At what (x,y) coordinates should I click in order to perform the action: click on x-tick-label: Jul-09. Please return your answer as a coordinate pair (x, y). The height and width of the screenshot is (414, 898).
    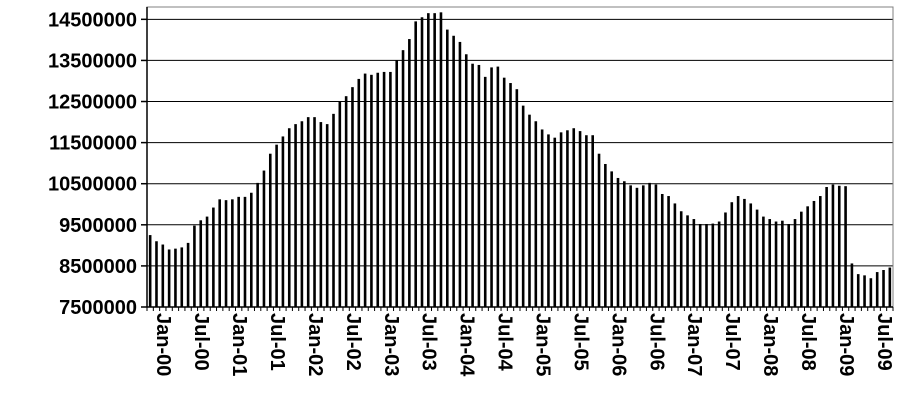
    Looking at the image, I should click on (884, 342).